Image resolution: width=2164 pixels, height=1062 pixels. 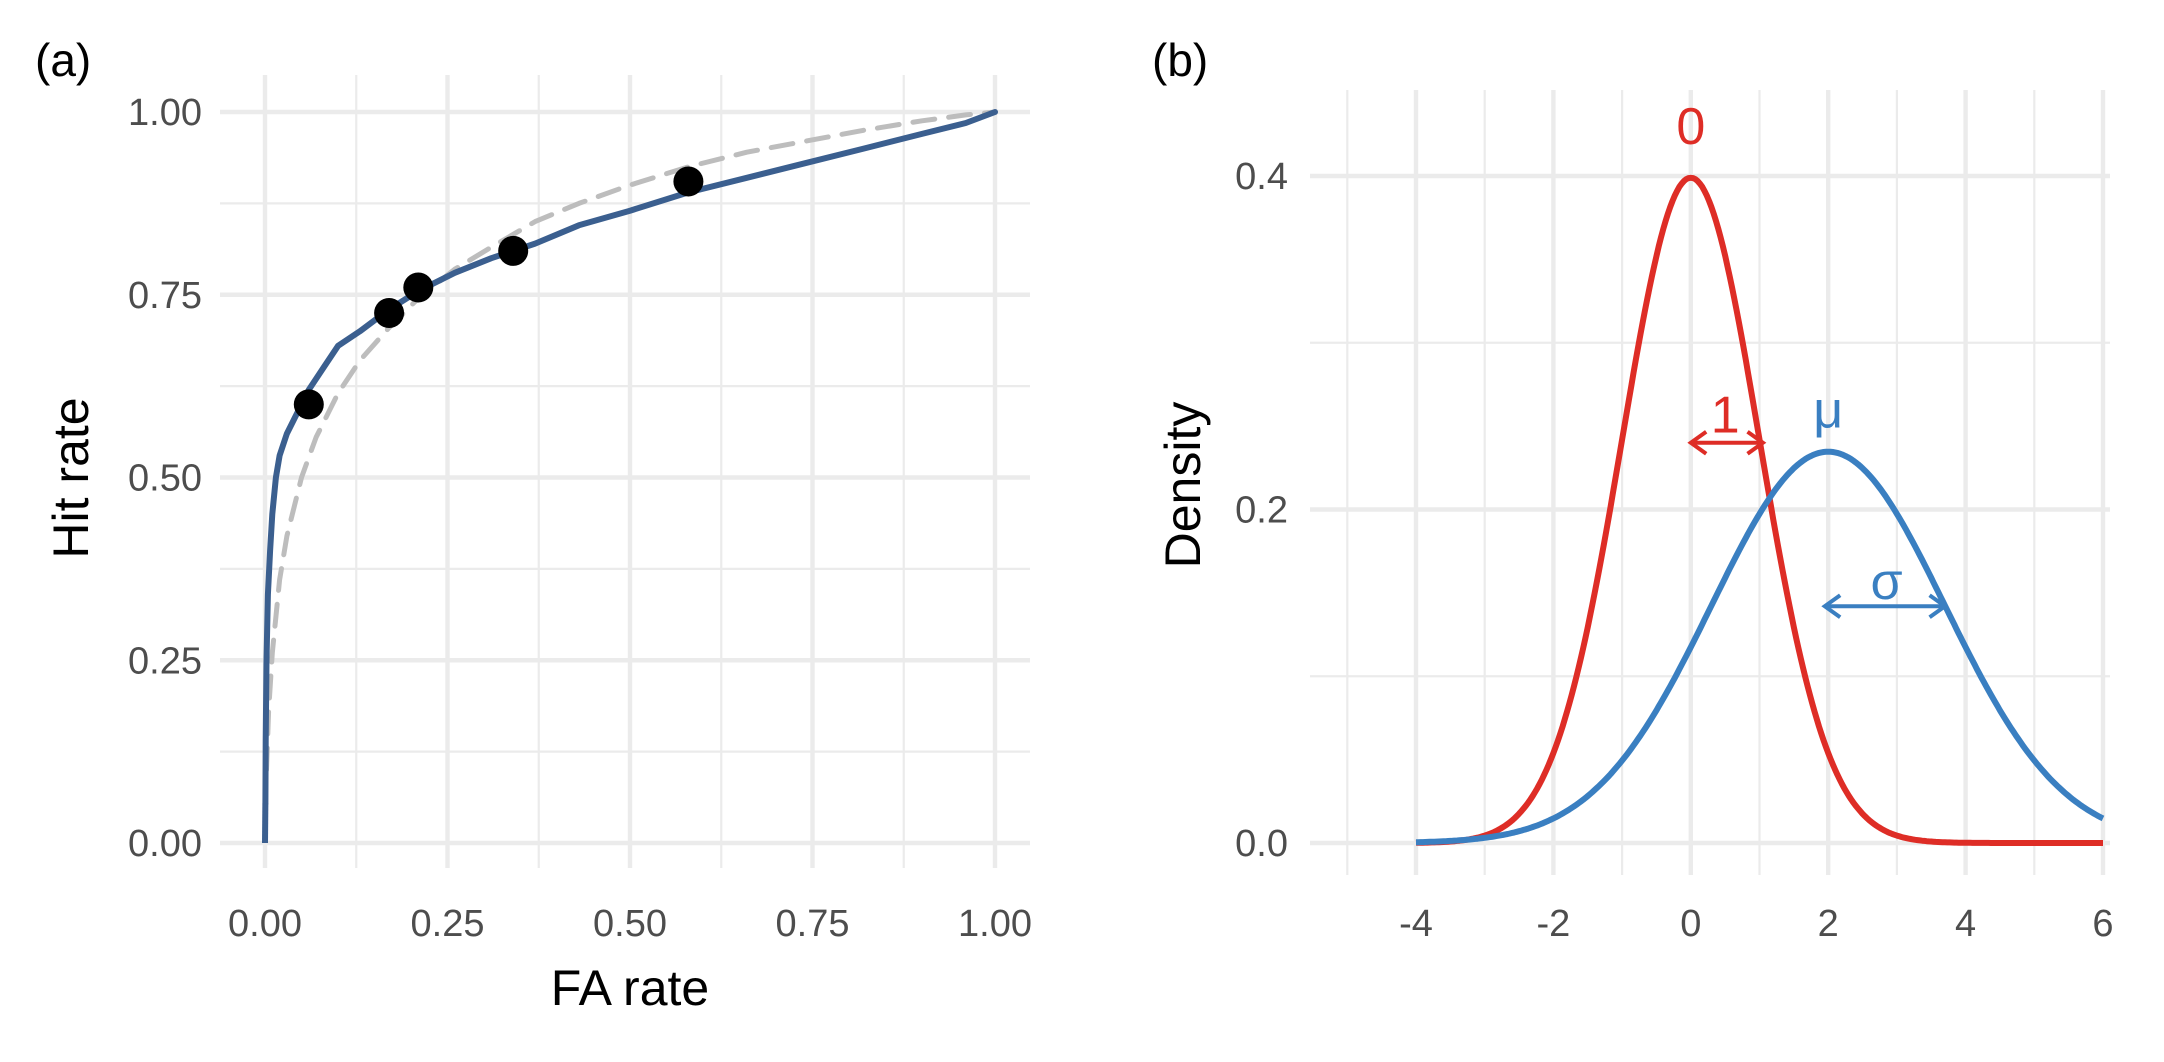 I want to click on shifted-normal-curve, so click(x=1760, y=647).